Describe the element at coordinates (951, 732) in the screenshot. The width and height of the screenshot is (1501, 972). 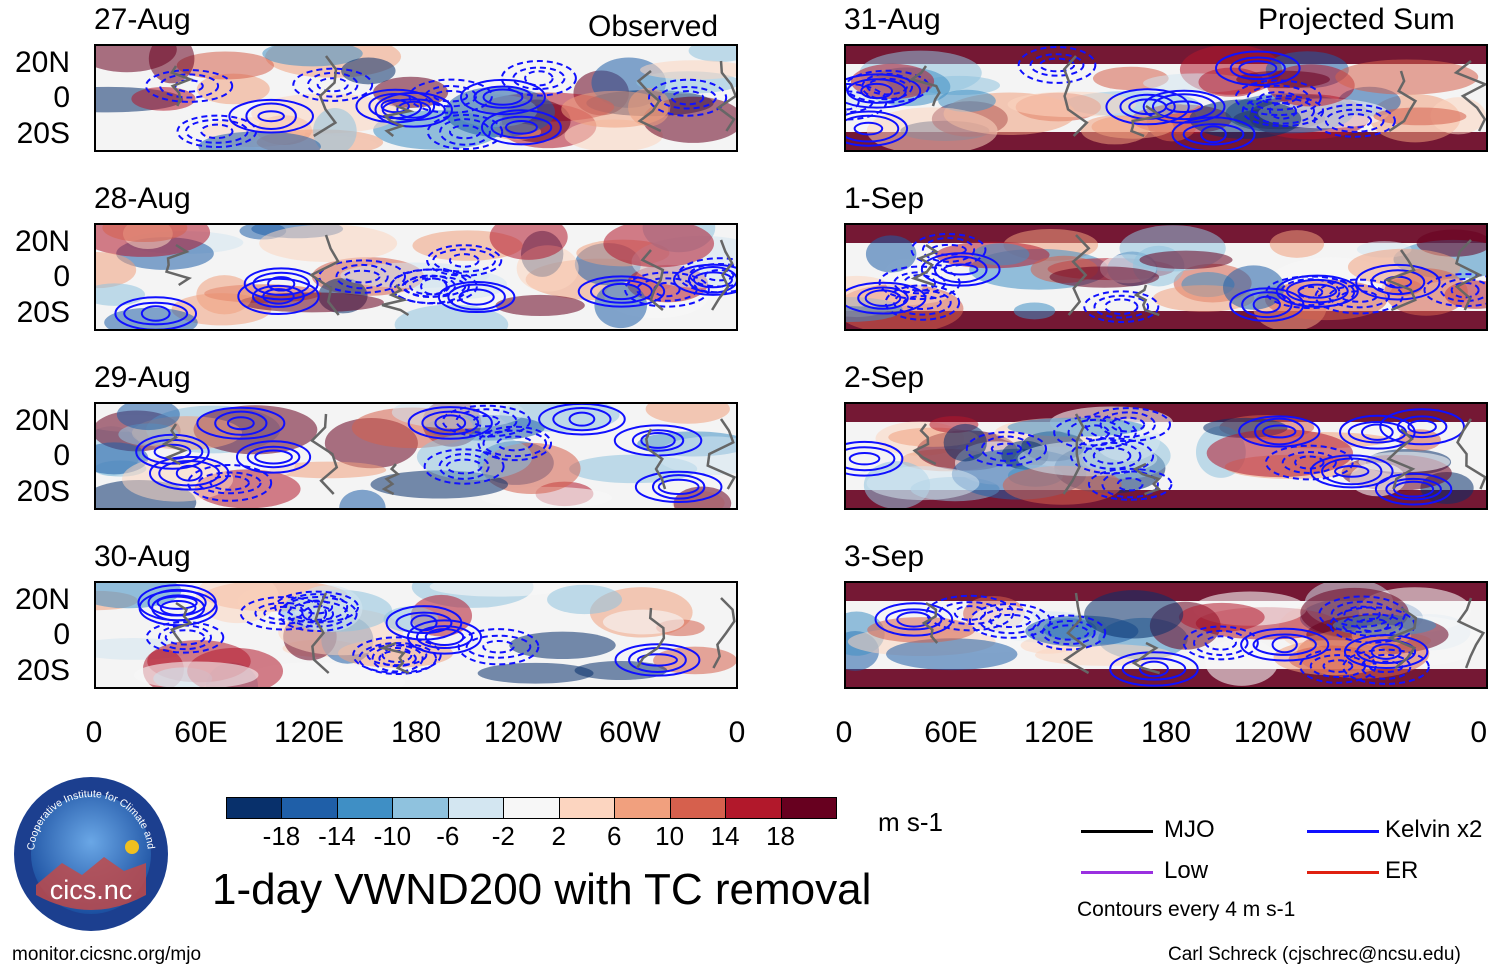
I see `lon-label: 60E` at that location.